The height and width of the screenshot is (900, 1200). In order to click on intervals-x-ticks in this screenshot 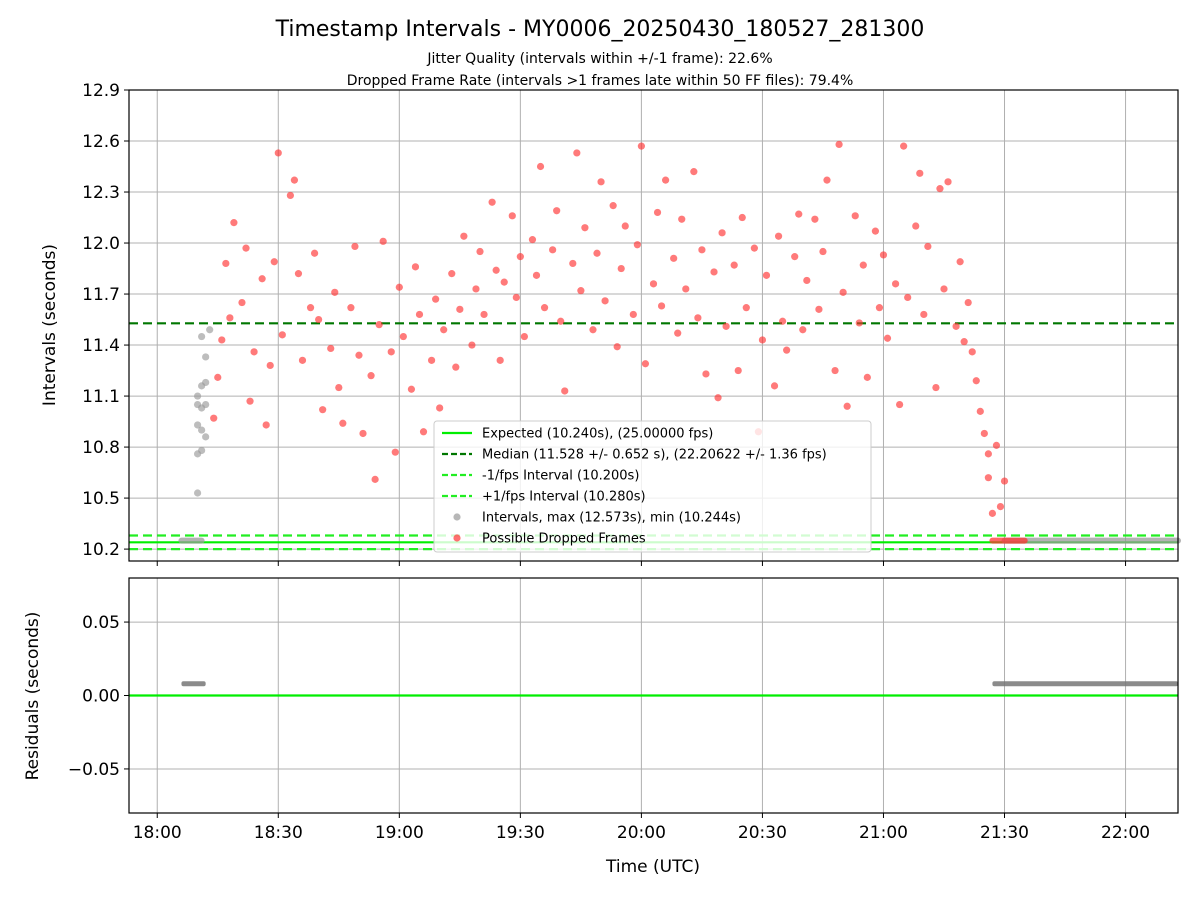, I will do `click(641, 563)`.